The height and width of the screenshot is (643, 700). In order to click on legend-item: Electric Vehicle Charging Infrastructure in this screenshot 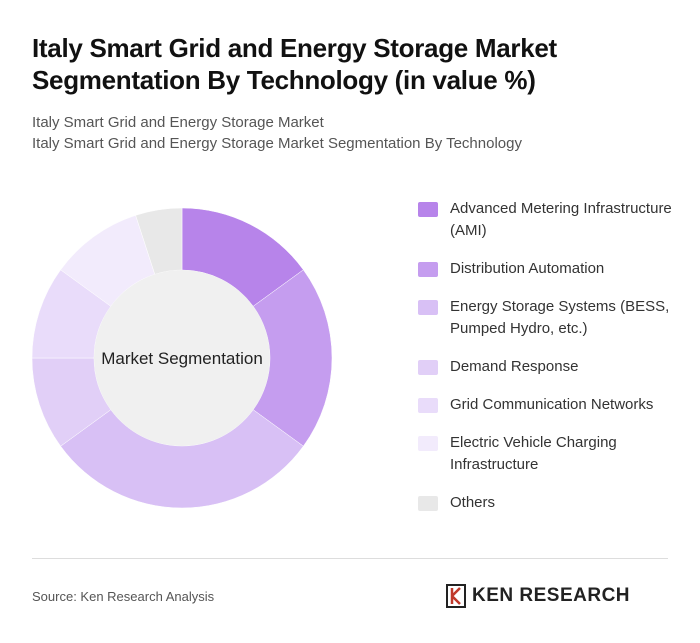, I will do `click(548, 454)`.